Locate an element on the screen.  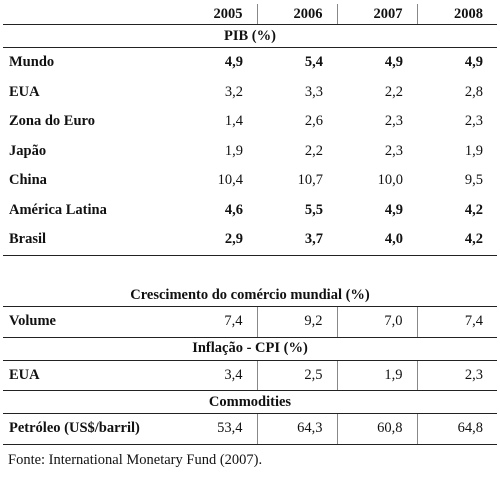
section-title-inflacao: Inflação - CPI (%) is located at coordinates (250, 349).